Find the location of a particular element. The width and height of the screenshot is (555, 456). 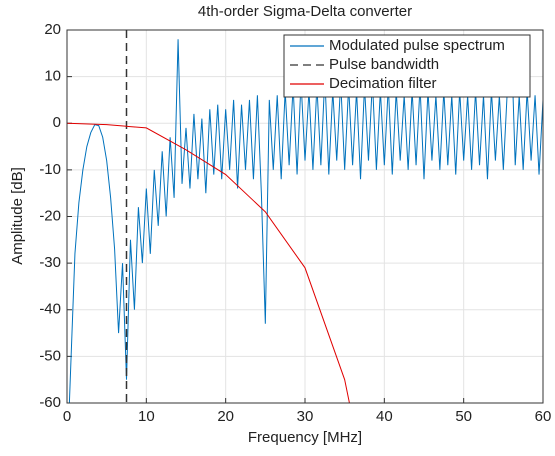

y-tick-label: -20 is located at coordinates (50, 215).